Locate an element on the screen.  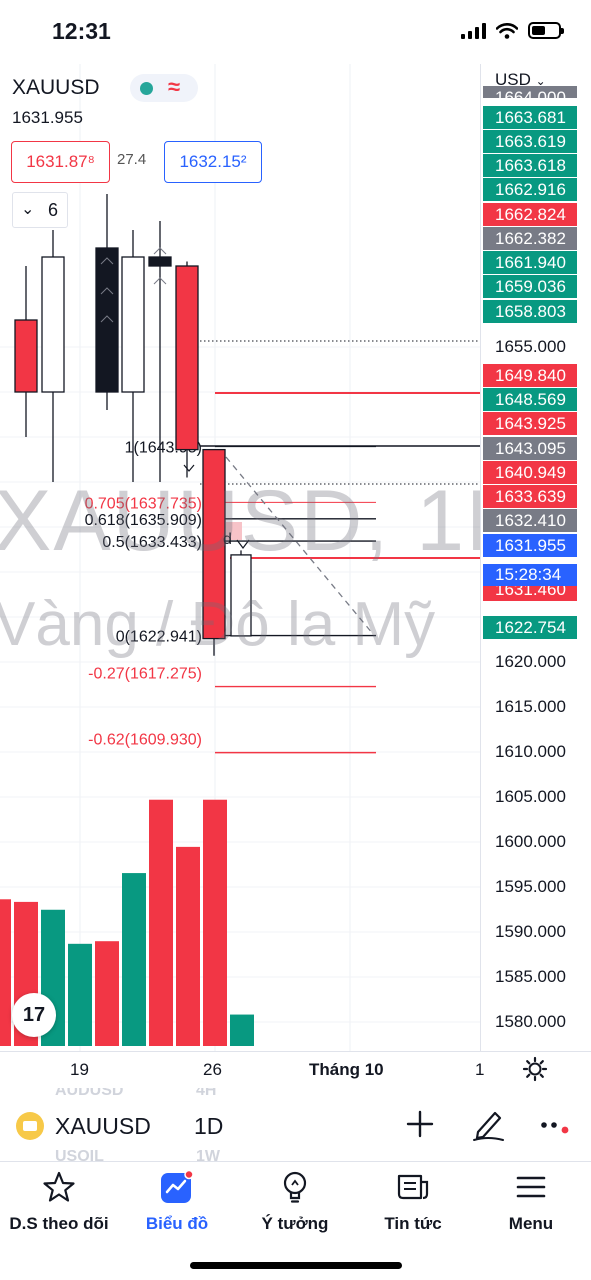
tab-label: Ý tưởng is located at coordinates (295, 1223).